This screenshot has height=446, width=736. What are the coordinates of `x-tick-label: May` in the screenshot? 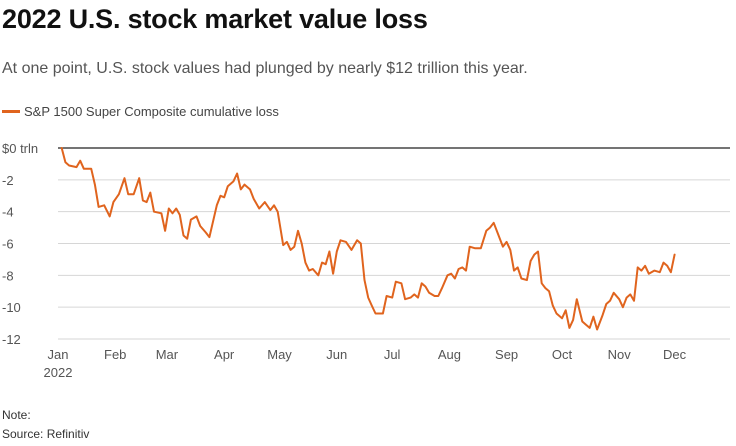 It's located at (279, 354).